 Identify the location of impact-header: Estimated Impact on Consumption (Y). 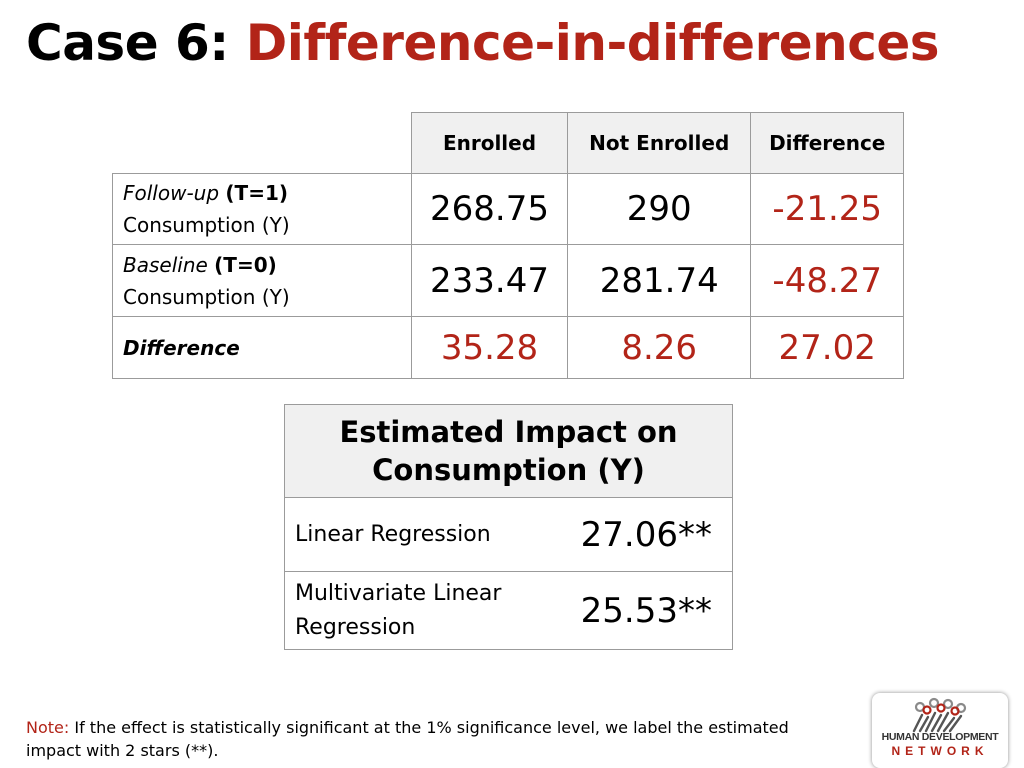
(508, 451).